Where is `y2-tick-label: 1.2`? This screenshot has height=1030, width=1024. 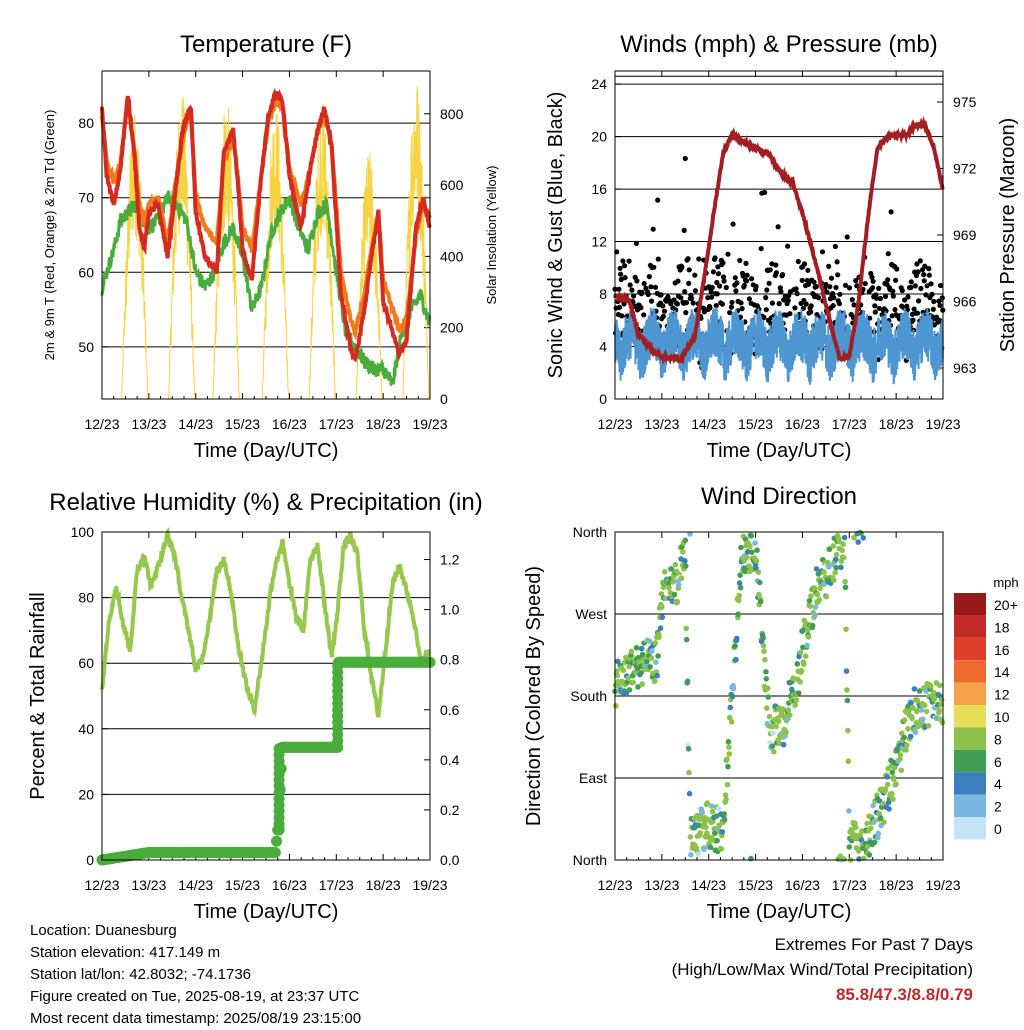 y2-tick-label: 1.2 is located at coordinates (450, 560).